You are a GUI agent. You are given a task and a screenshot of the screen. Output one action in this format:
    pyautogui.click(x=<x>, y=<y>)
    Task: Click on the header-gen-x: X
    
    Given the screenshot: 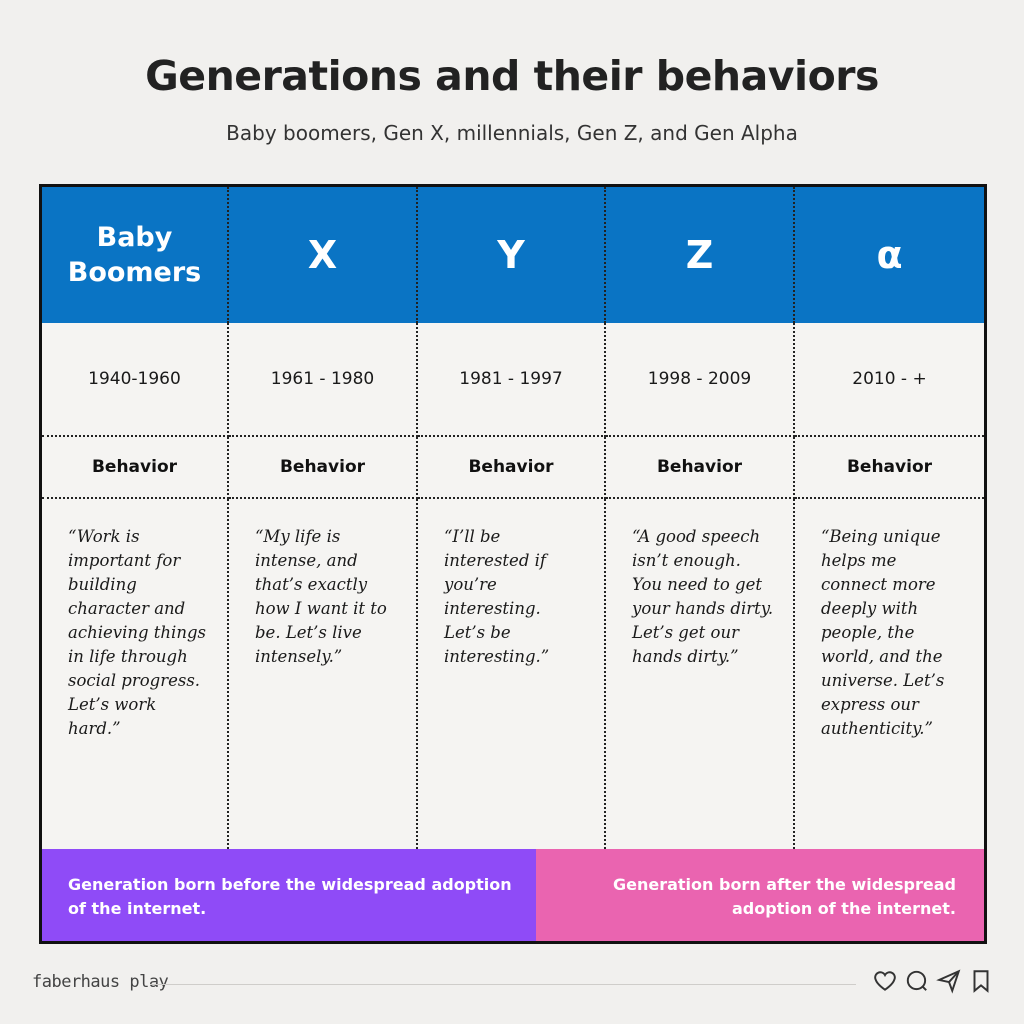 What is the action you would take?
    pyautogui.click(x=323, y=255)
    